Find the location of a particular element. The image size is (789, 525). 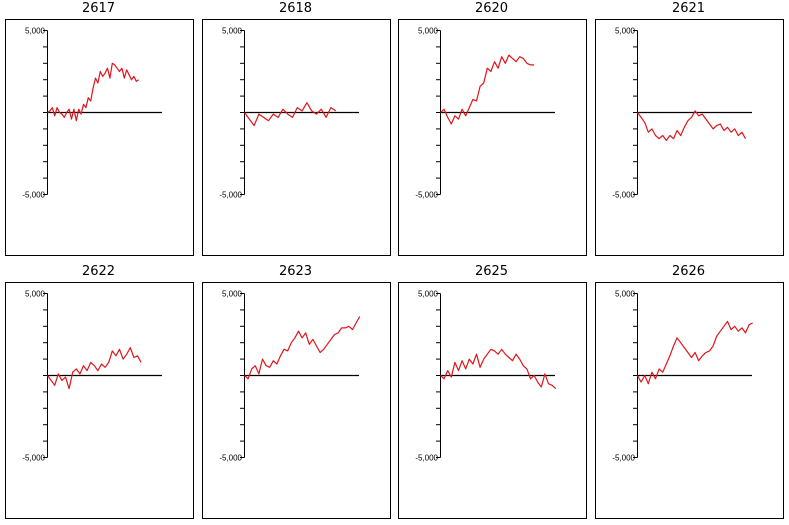

chart-panel: 2626 5,000 -5,000 is located at coordinates (688, 394).